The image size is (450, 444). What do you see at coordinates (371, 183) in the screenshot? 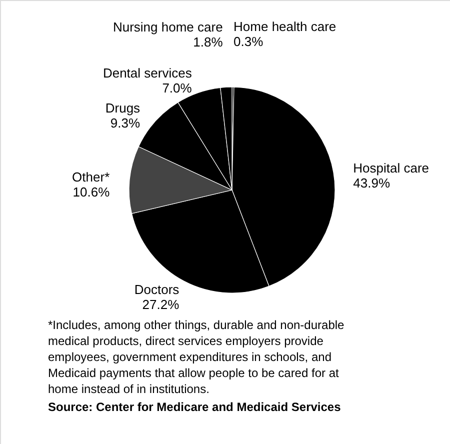
I see `data-label: 43.9%` at bounding box center [371, 183].